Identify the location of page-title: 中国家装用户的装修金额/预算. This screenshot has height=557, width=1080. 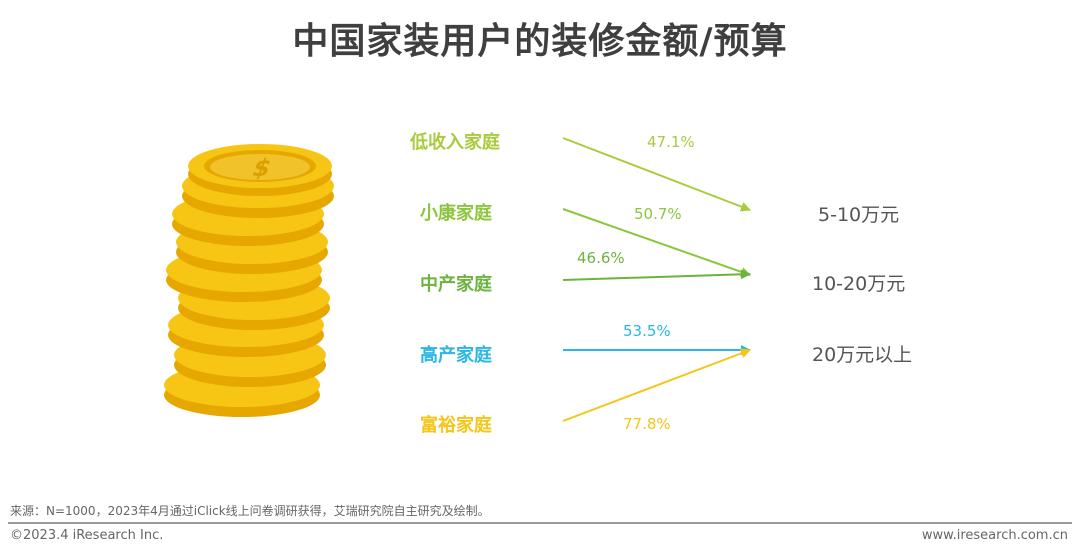
(540, 41).